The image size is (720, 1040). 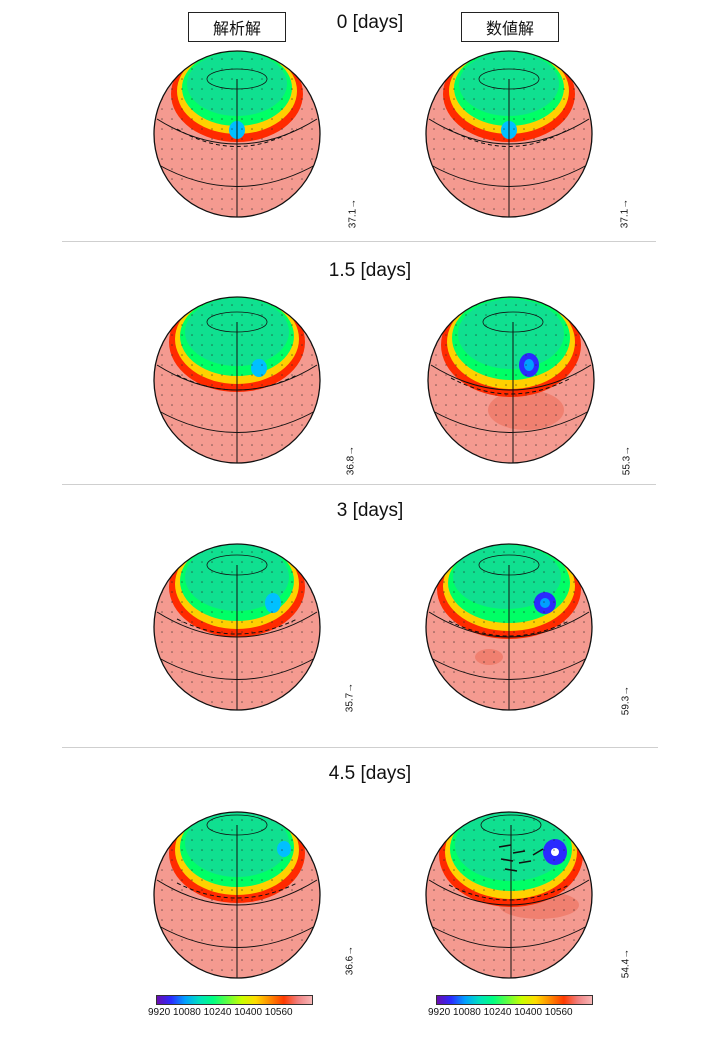 I want to click on time-label-2: 3 [days], so click(x=370, y=510).